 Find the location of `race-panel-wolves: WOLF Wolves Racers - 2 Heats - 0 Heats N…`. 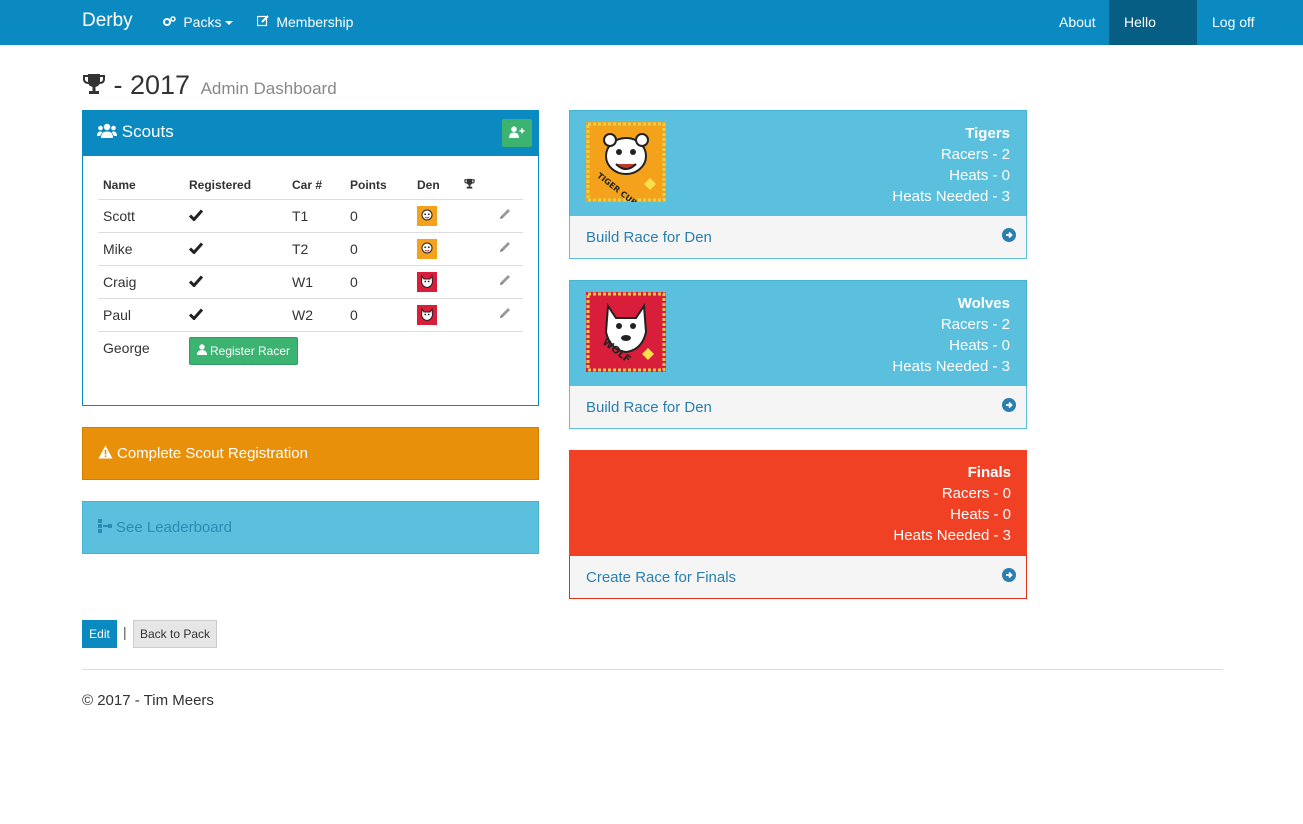

race-panel-wolves: WOLF Wolves Racers - 2 Heats - 0 Heats N… is located at coordinates (798, 354).